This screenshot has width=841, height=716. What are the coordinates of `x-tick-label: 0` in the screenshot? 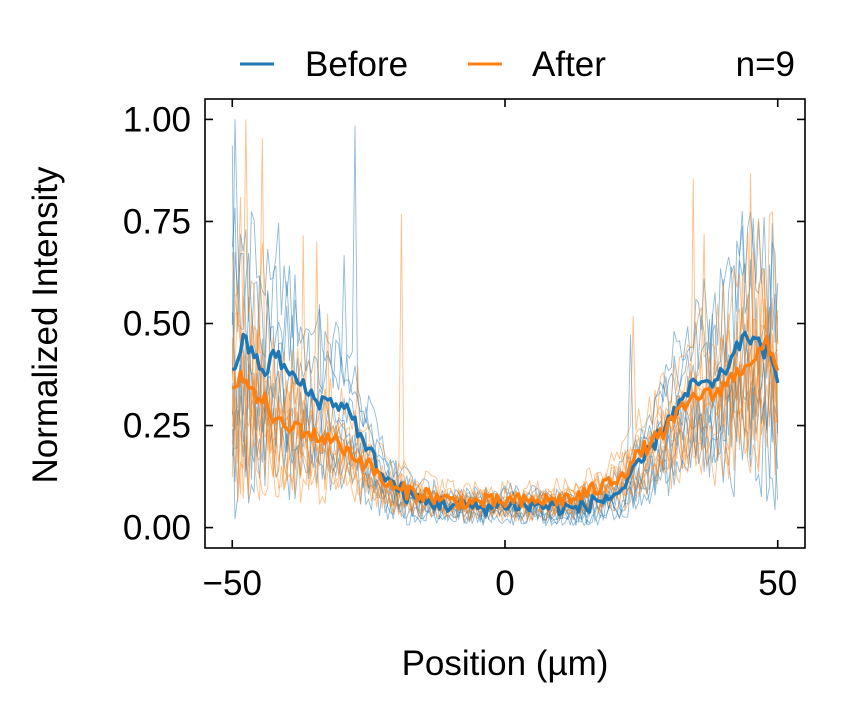 It's located at (504, 583).